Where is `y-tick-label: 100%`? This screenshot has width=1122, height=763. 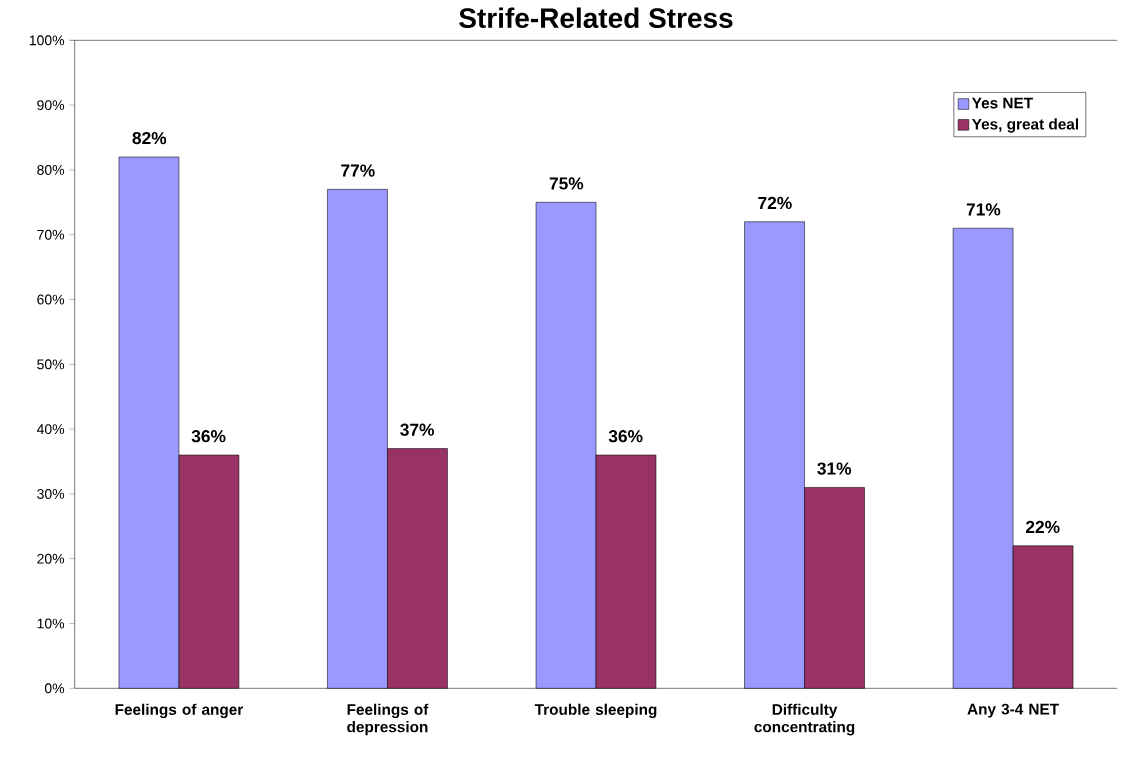
y-tick-label: 100% is located at coordinates (47, 40).